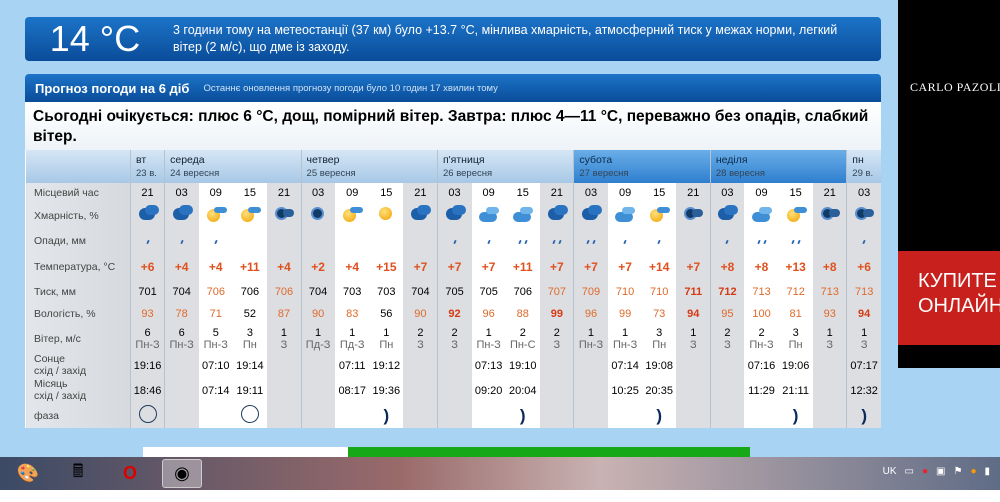 The width and height of the screenshot is (1000, 502). Describe the element at coordinates (973, 471) in the screenshot. I see `tray-orange-icon: ●` at that location.